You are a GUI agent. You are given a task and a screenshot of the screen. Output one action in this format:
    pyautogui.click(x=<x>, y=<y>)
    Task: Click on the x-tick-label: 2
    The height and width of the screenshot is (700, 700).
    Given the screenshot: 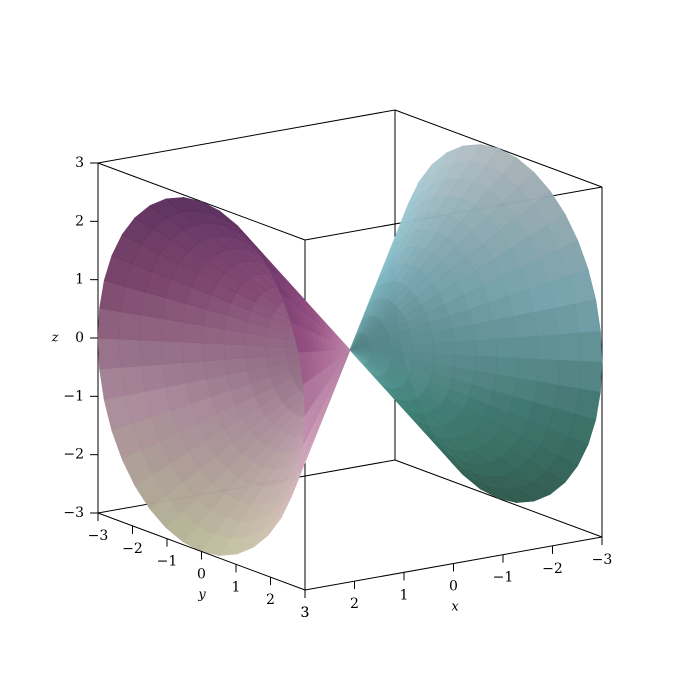 What is the action you would take?
    pyautogui.click(x=354, y=604)
    